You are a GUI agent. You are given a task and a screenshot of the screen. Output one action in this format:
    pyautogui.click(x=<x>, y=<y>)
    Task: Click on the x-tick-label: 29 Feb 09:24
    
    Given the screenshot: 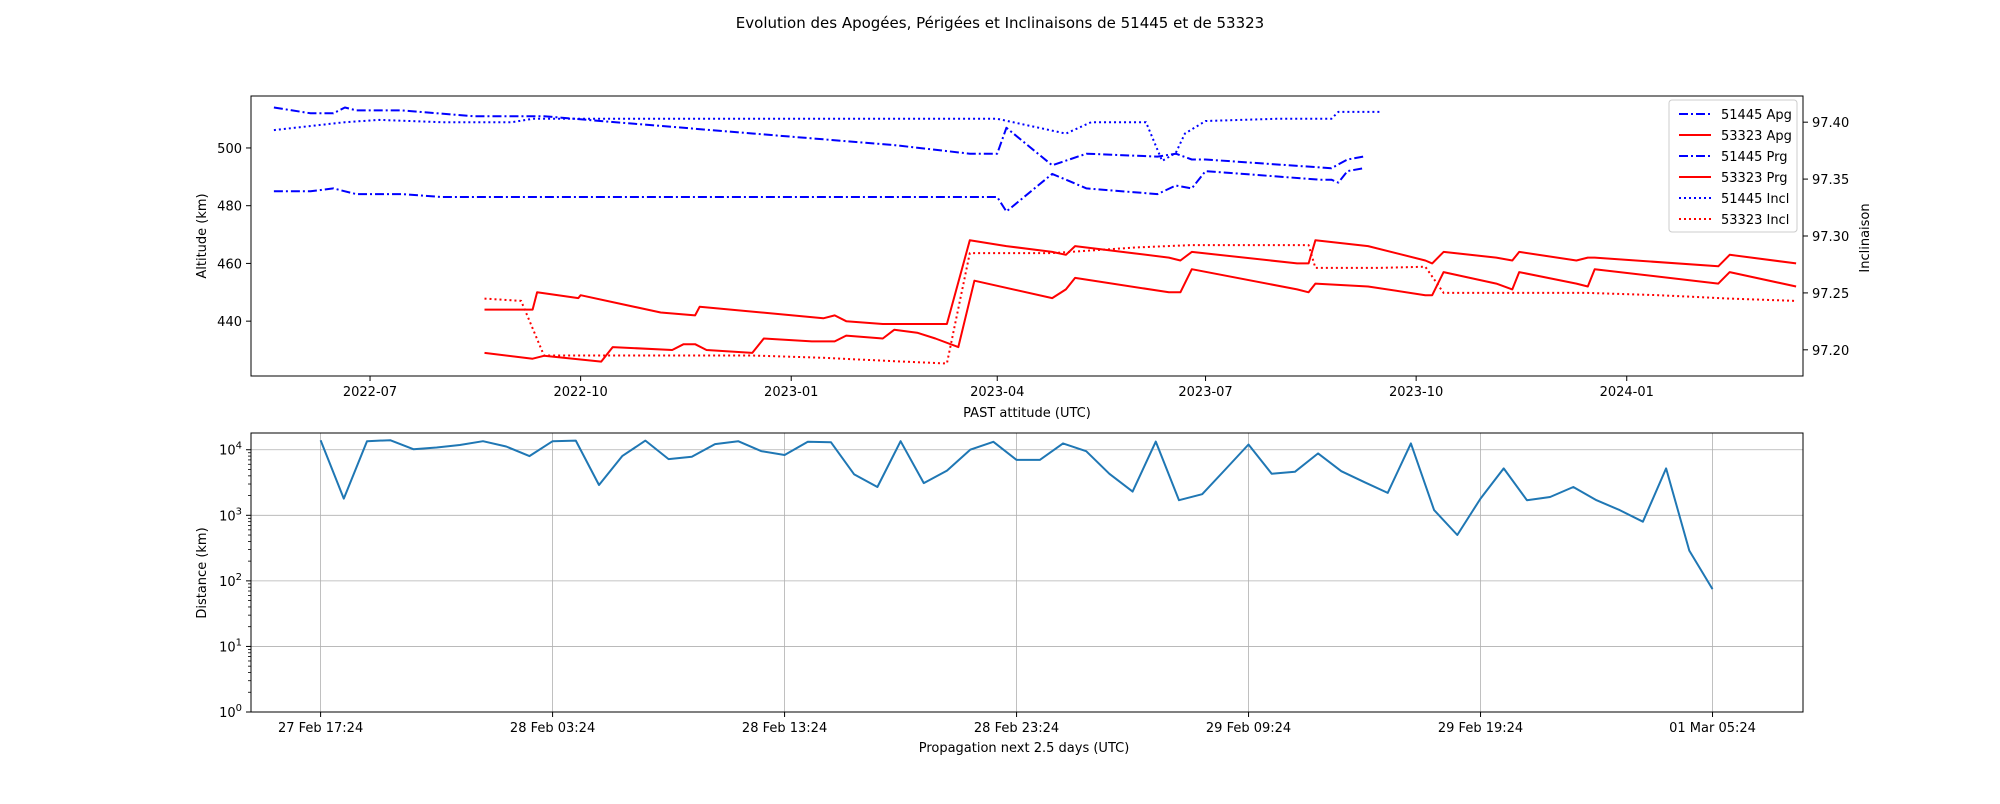 What is the action you would take?
    pyautogui.click(x=1248, y=728)
    